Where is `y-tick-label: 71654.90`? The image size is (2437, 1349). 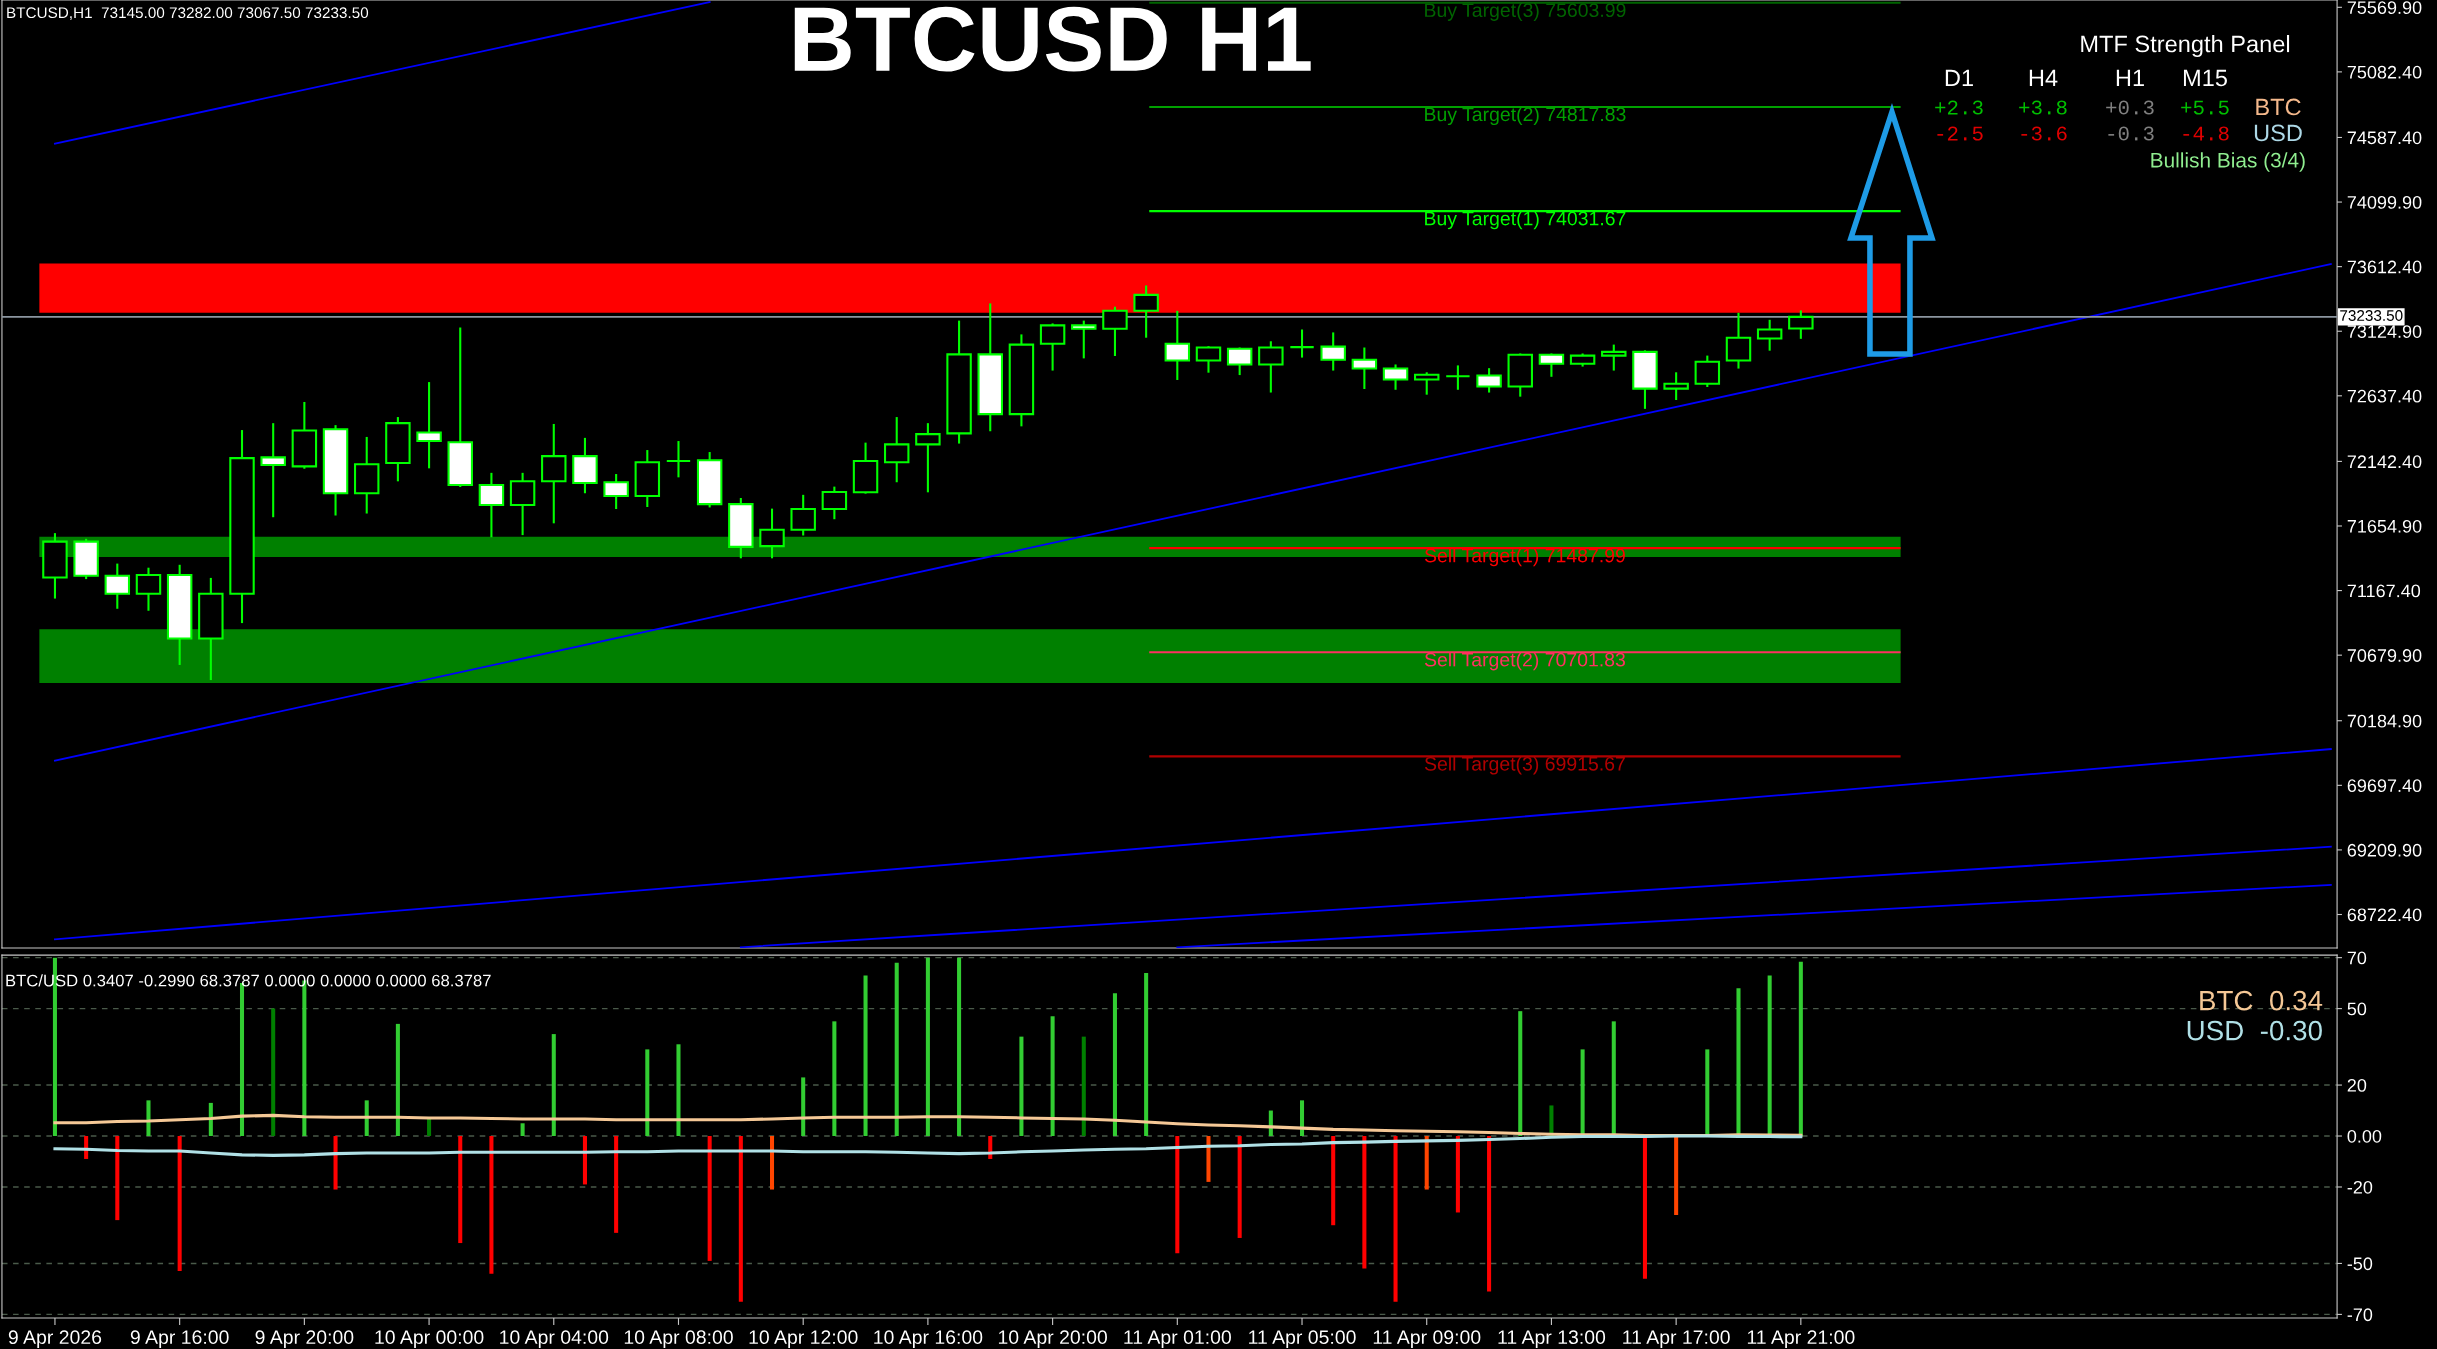 y-tick-label: 71654.90 is located at coordinates (2384, 526).